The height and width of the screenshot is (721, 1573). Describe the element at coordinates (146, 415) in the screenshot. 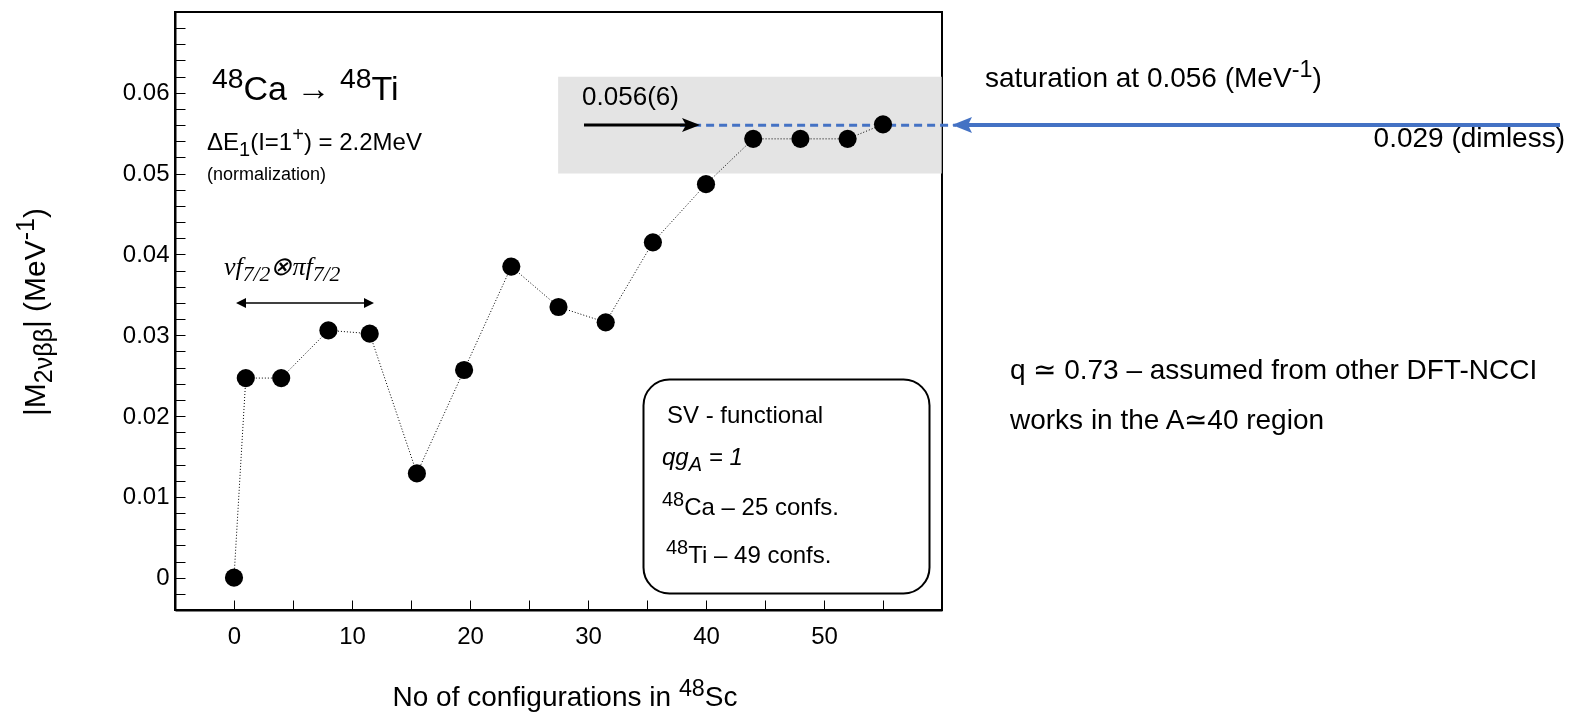

I see `y-tick-label: 0.02` at that location.